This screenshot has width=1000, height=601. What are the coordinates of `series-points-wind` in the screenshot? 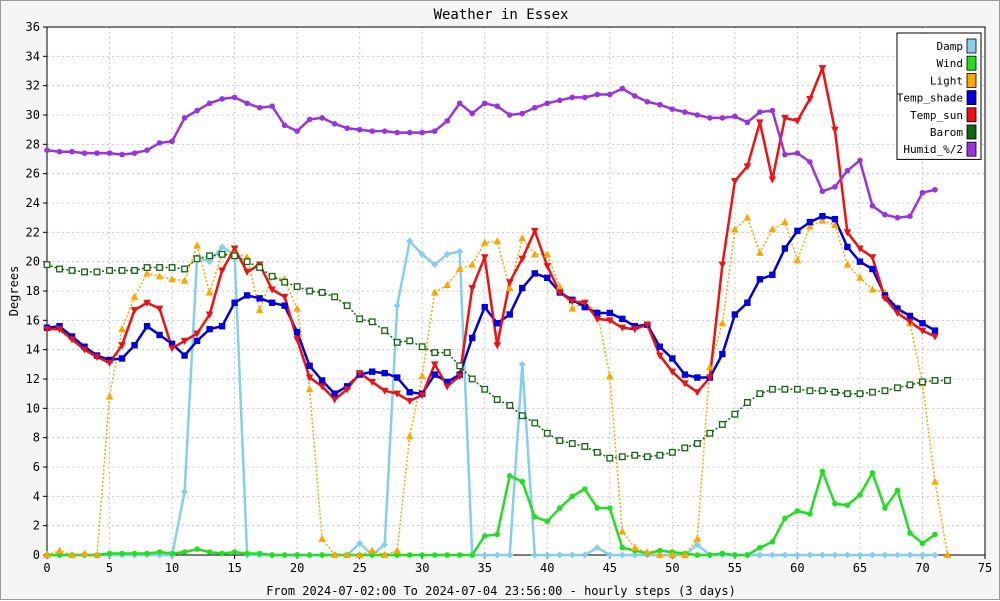 It's located at (491, 513).